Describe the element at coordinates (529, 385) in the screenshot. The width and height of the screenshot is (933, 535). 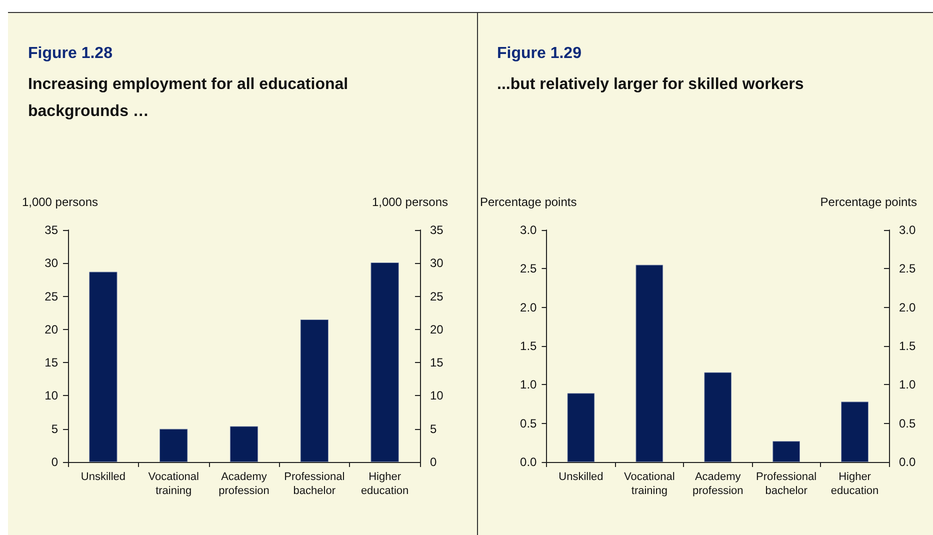
I see `y-tick-label: 1.0` at that location.